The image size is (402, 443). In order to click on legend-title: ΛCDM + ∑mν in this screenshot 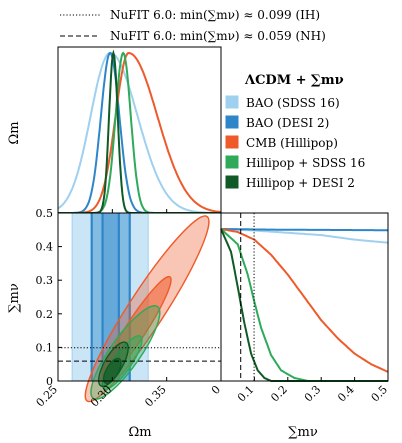, I will do `click(294, 80)`.